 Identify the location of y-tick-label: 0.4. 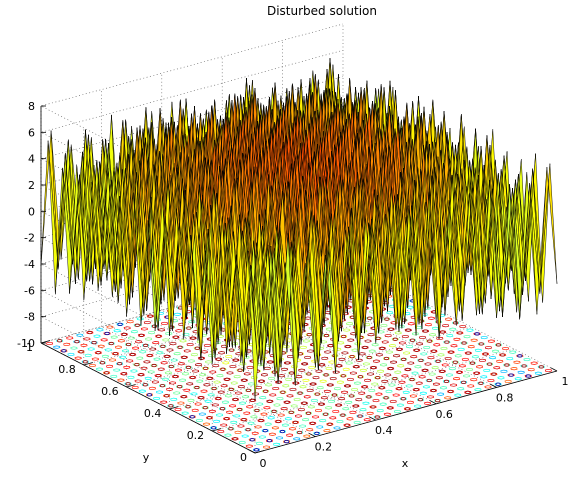
(153, 413).